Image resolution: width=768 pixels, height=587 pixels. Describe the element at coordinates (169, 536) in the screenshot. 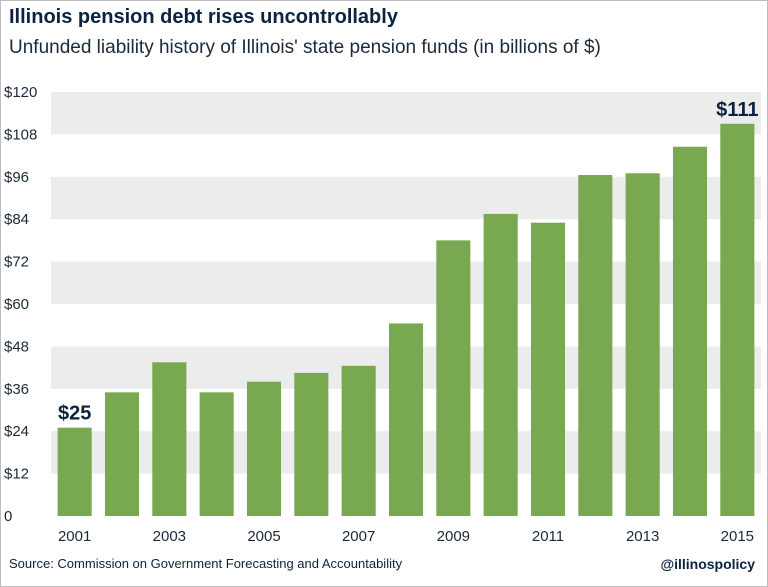

I see `x-tick-label: 2003` at that location.